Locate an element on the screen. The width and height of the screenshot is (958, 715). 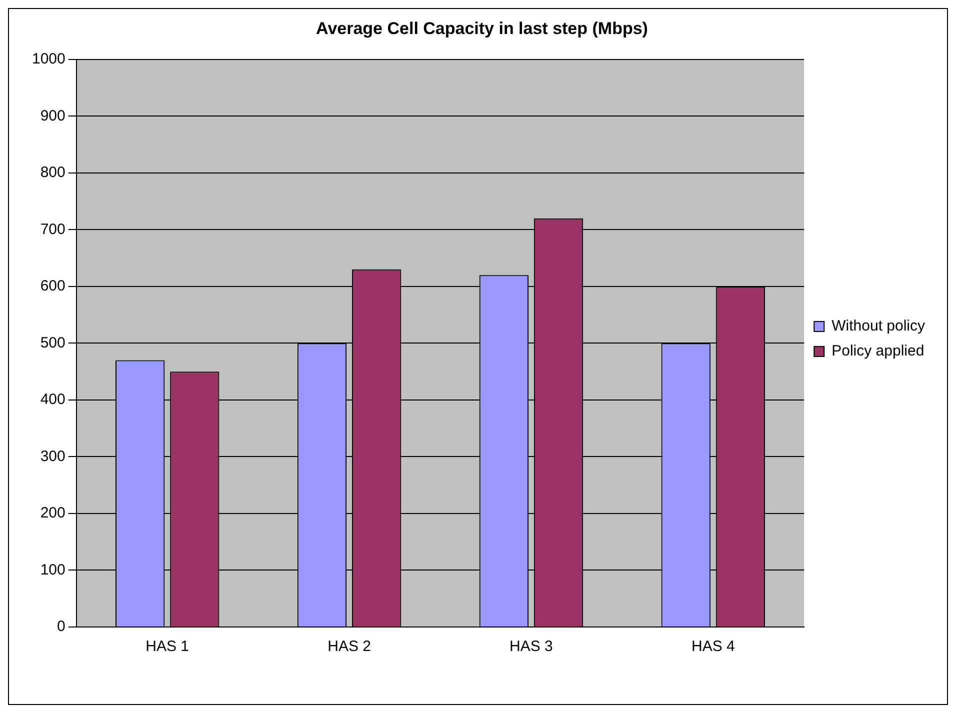
y-tick-label: 800 is located at coordinates (53, 173).